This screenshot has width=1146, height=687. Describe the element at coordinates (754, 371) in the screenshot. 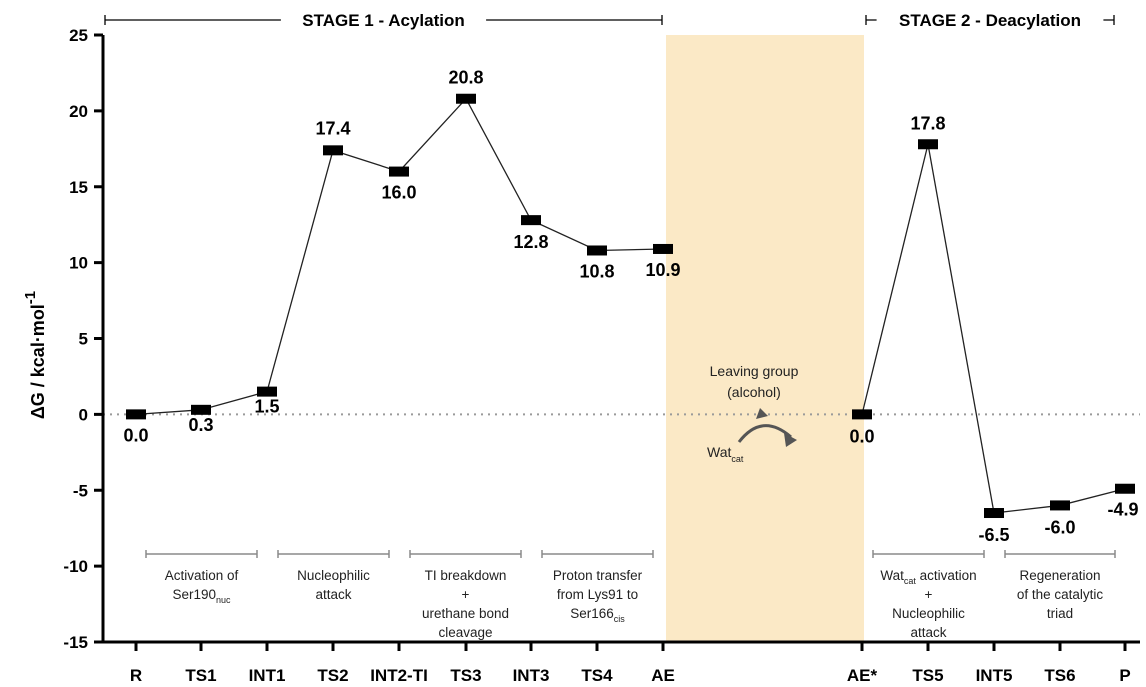

I see `leaving-group-label: Leaving group` at that location.